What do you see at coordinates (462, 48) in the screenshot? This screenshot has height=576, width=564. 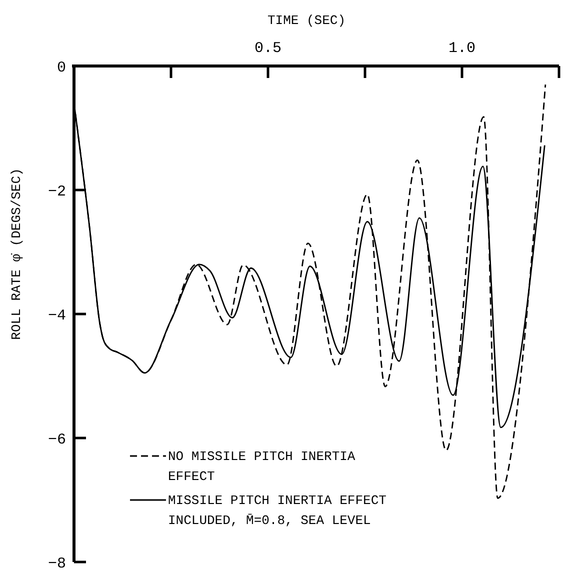 I see `x-tick-label: 1.0` at bounding box center [462, 48].